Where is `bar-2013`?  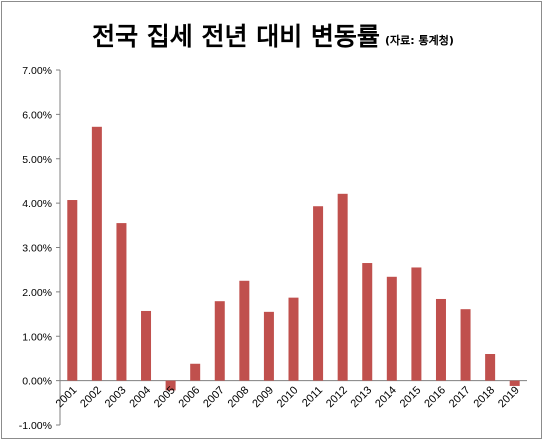
bar-2013 is located at coordinates (367, 322).